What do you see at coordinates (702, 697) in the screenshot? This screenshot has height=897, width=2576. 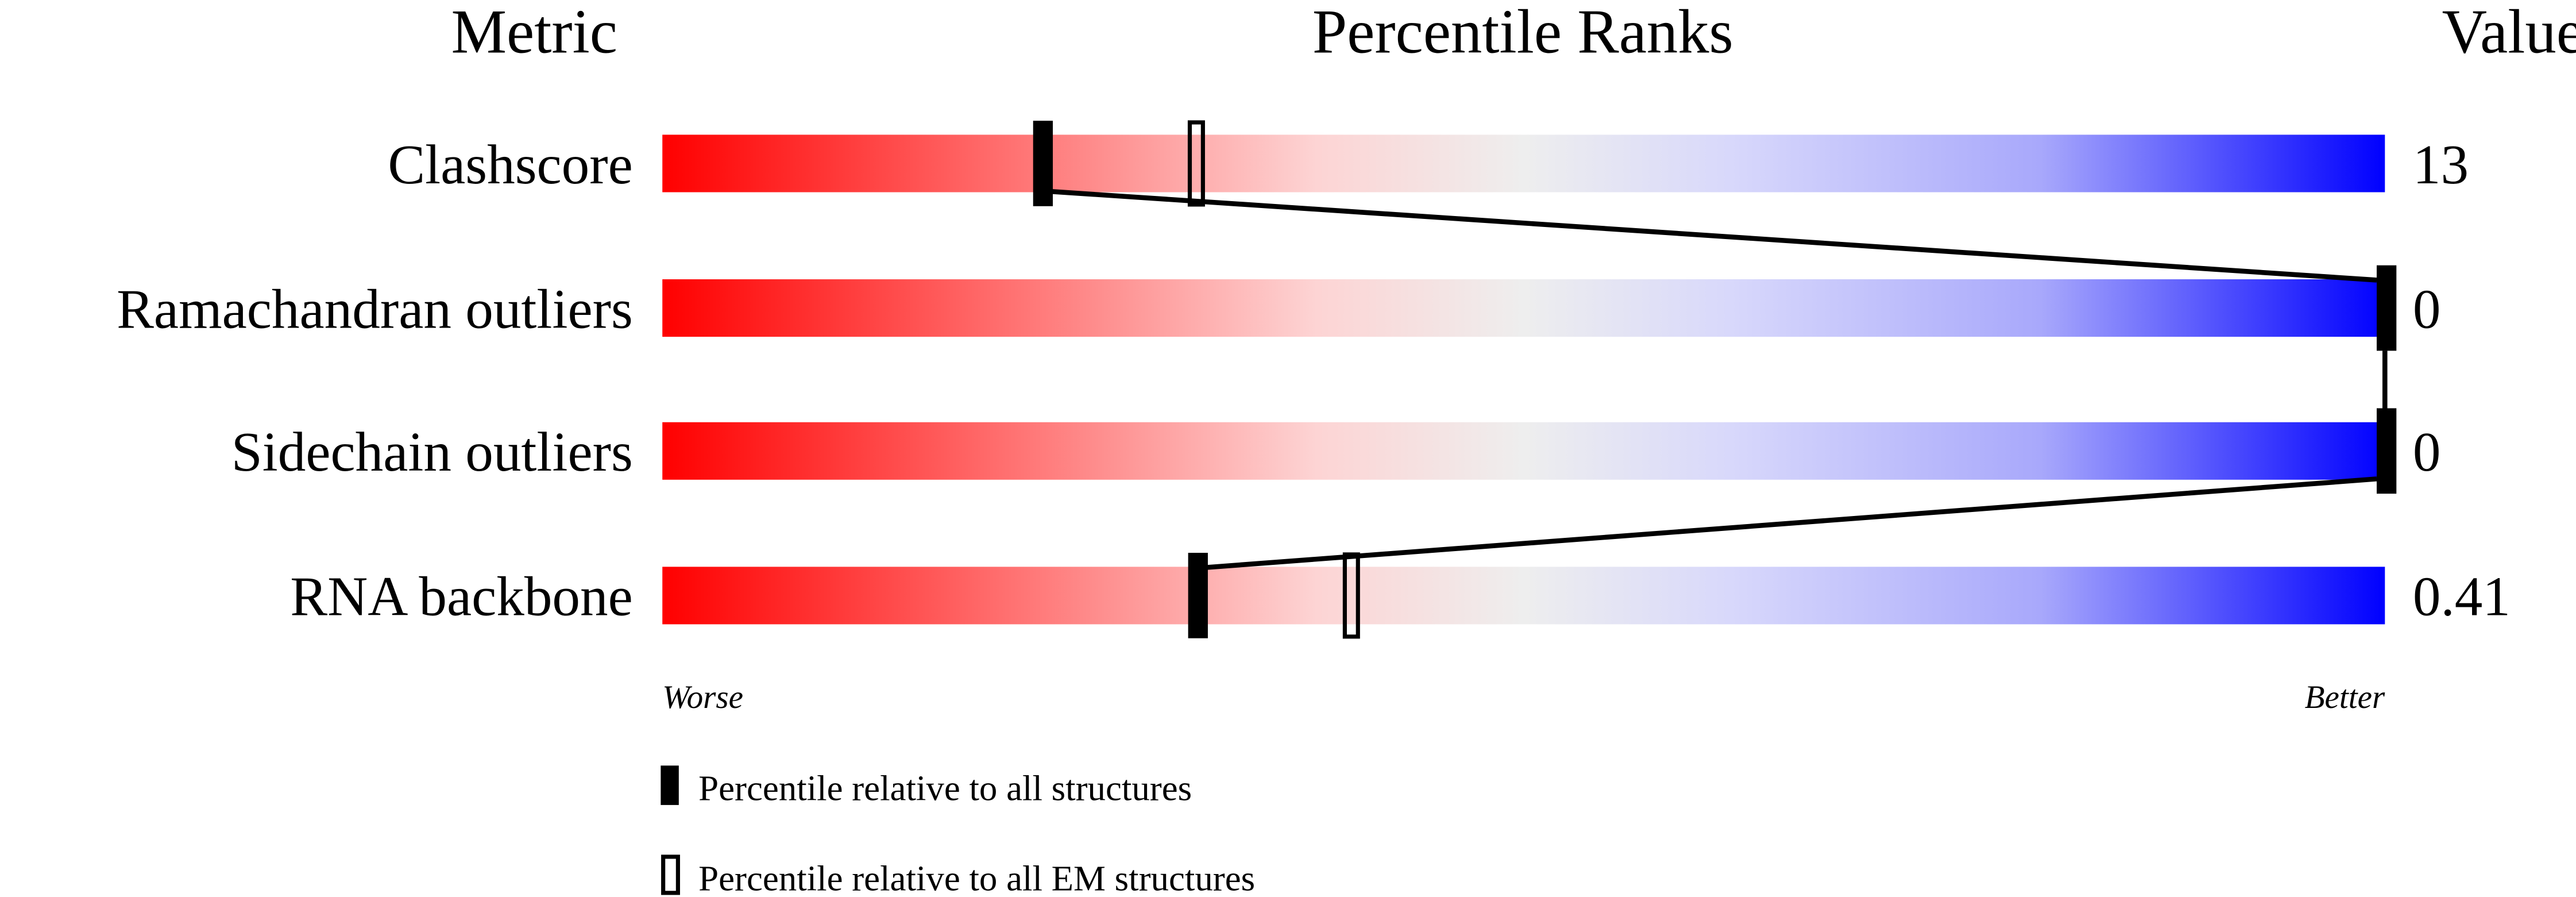 I see `axis-worse-label: Worse` at bounding box center [702, 697].